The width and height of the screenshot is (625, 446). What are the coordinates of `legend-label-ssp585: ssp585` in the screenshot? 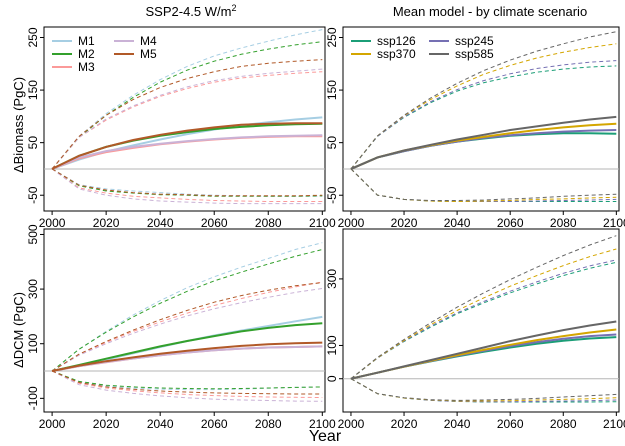 It's located at (474, 54).